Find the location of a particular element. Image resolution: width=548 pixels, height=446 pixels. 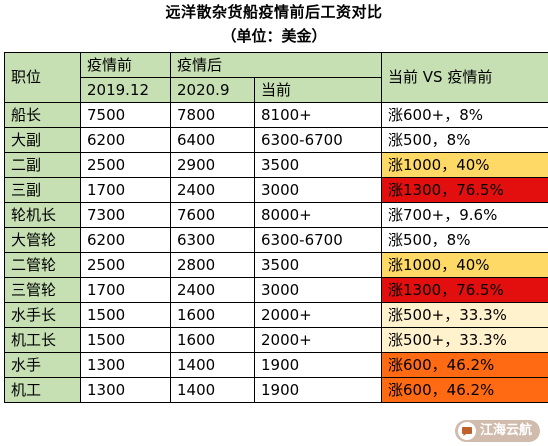

header-row-2: 2019.12 2020.9 当前 is located at coordinates (276, 90).